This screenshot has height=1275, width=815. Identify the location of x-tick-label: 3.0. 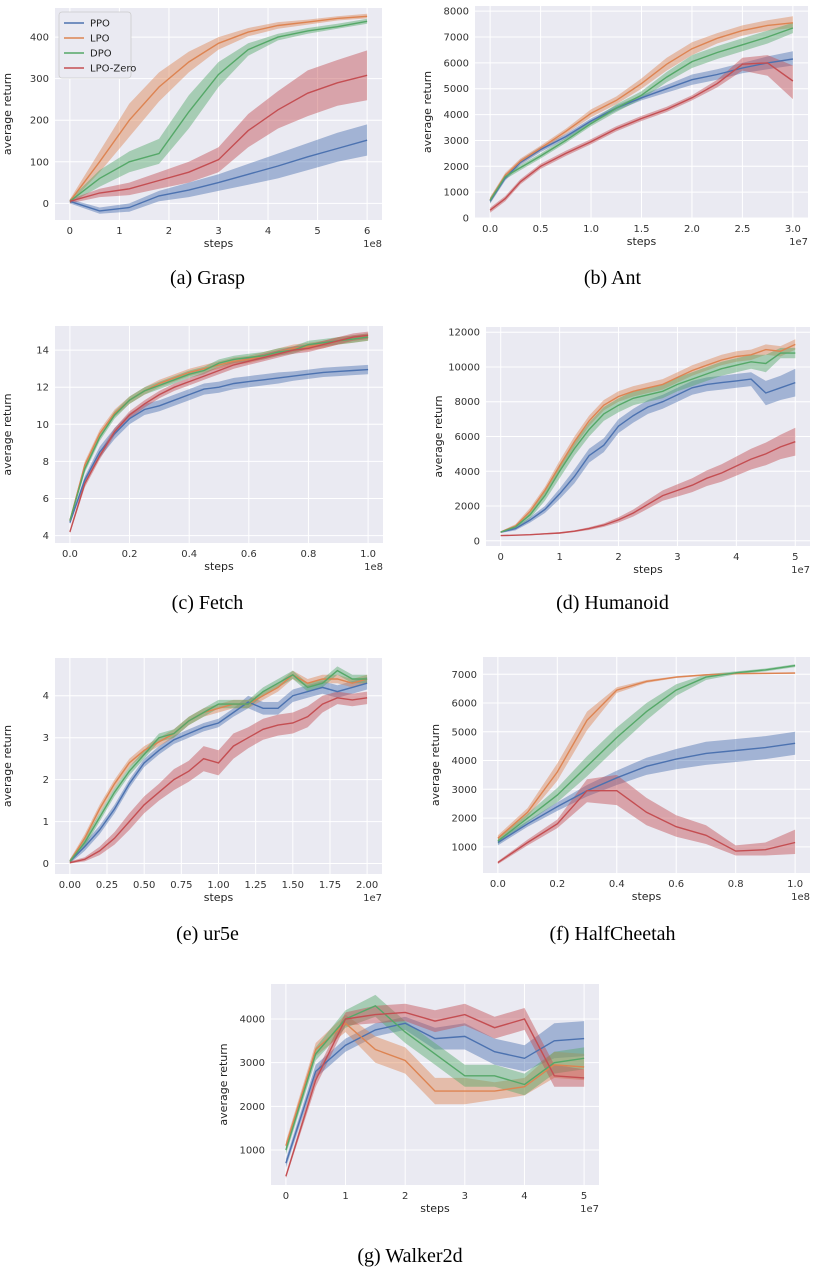
(793, 229).